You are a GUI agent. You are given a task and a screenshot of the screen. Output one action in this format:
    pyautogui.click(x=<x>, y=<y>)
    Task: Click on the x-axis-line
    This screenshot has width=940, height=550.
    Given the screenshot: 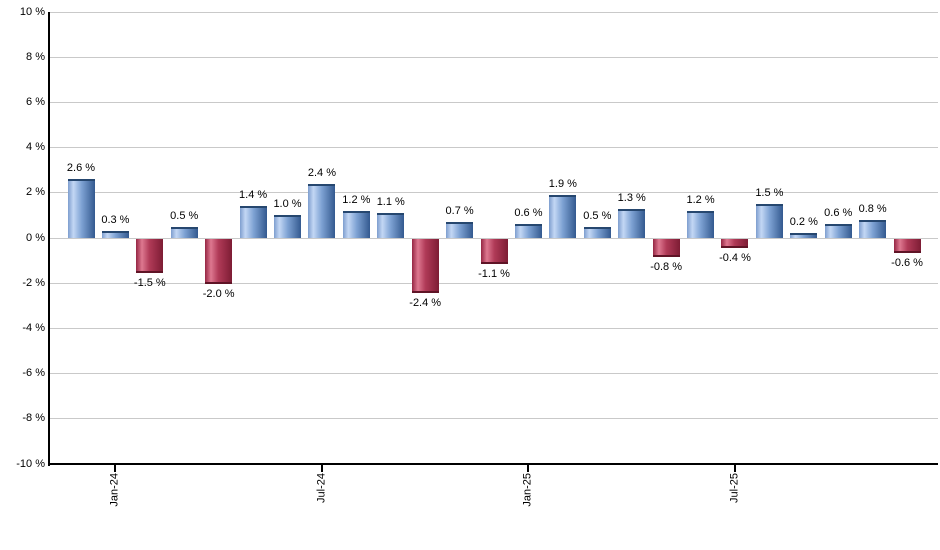 What is the action you would take?
    pyautogui.click(x=493, y=464)
    